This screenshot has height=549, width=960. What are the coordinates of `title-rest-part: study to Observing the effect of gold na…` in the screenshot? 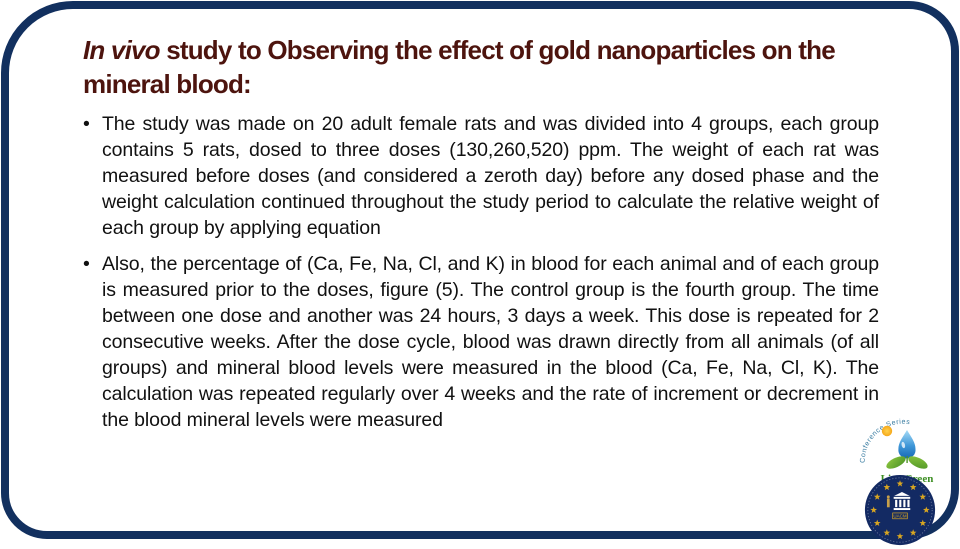 It's located at (459, 67).